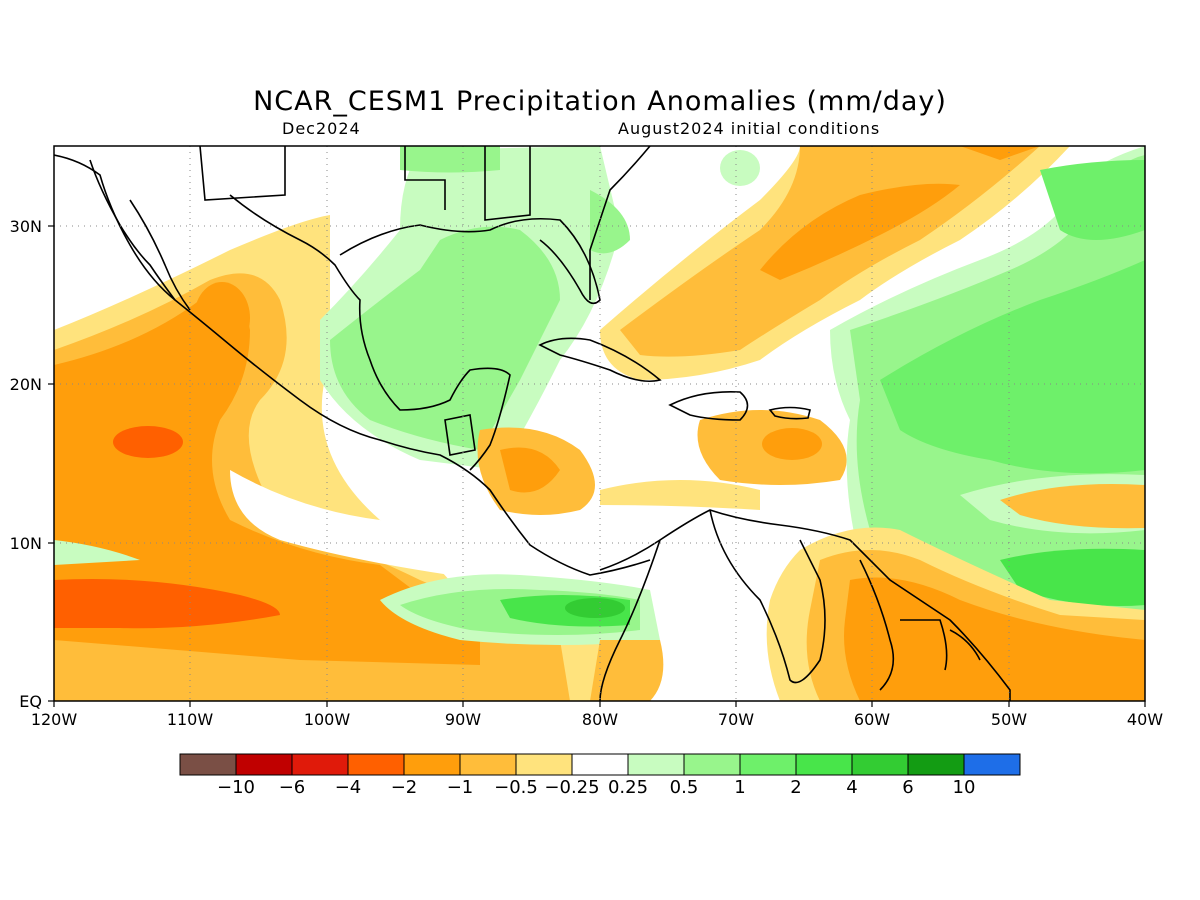 This screenshot has height=900, width=1200. What do you see at coordinates (460, 787) in the screenshot?
I see `colorbar-label: −1` at bounding box center [460, 787].